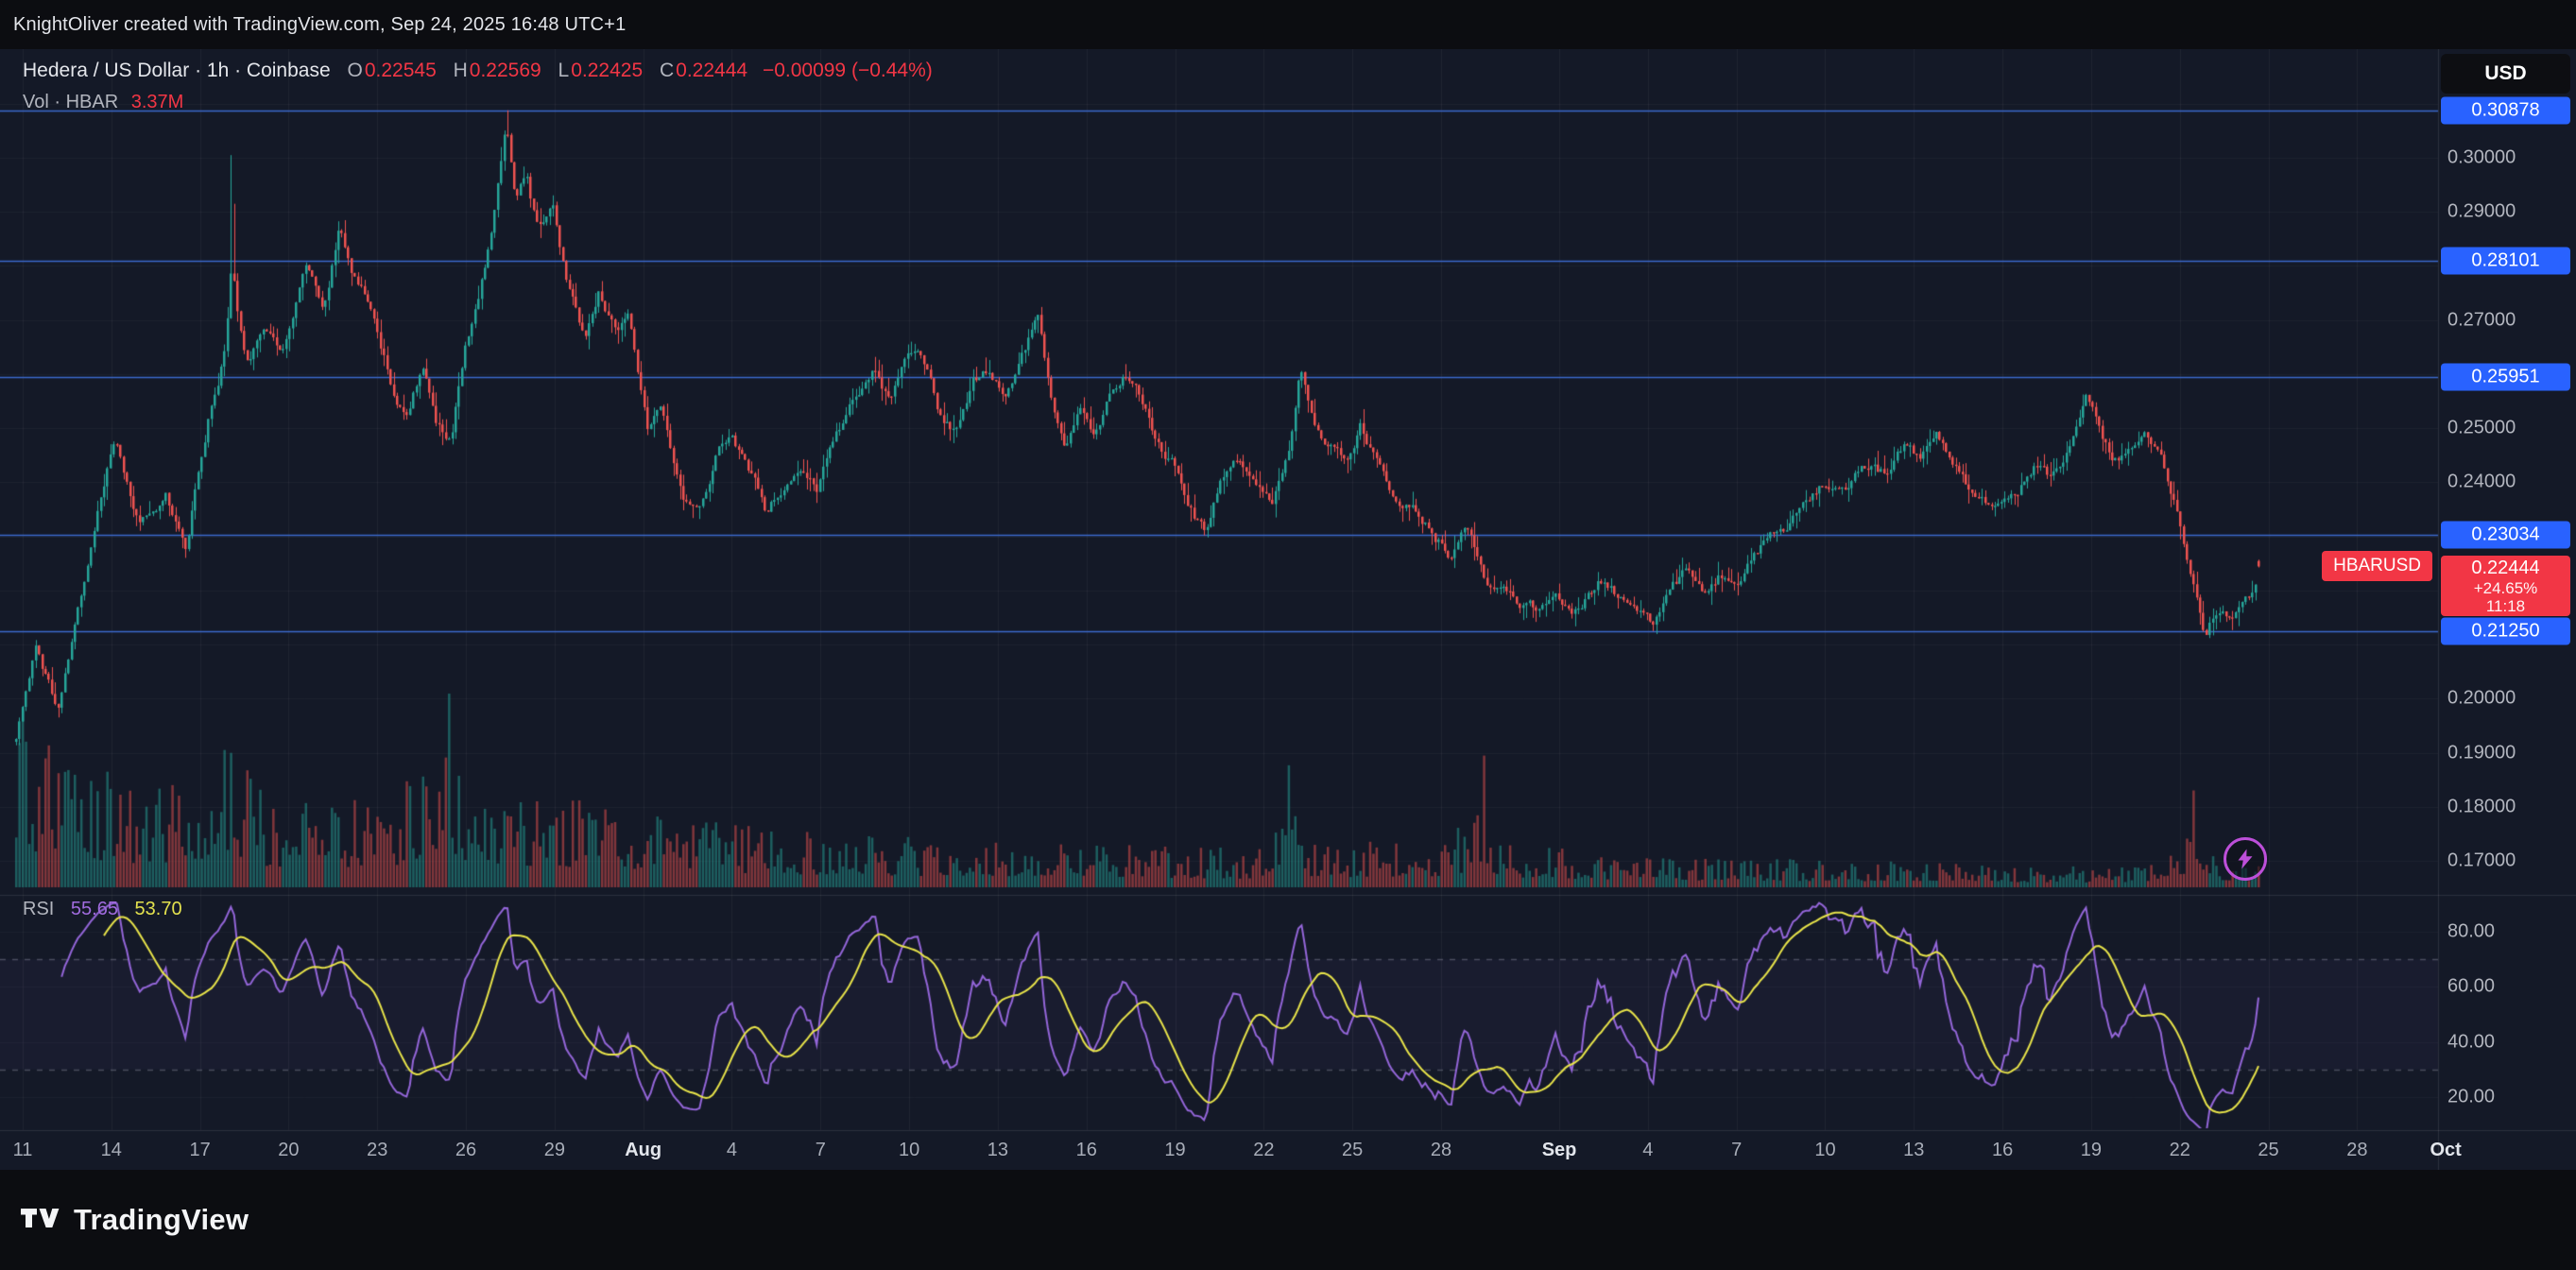 The width and height of the screenshot is (2576, 1270). Describe the element at coordinates (71, 102) in the screenshot. I see `volume-label: Vol · HBAR` at that location.